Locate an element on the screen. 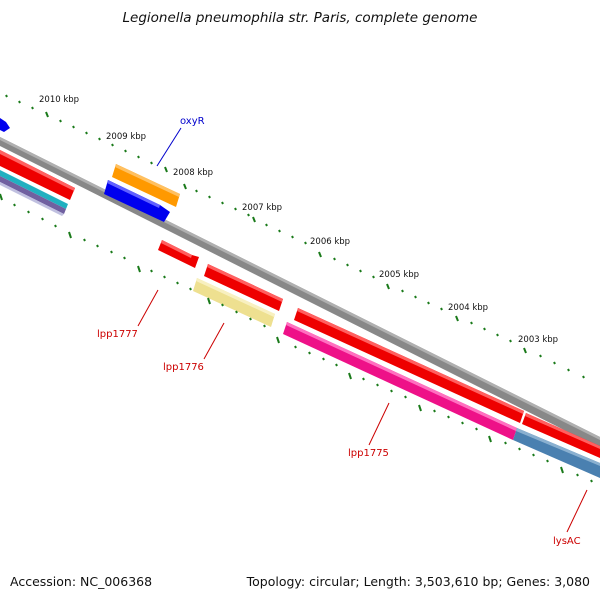 This screenshot has width=600, height=600. callout-lysAC is located at coordinates (577, 511).